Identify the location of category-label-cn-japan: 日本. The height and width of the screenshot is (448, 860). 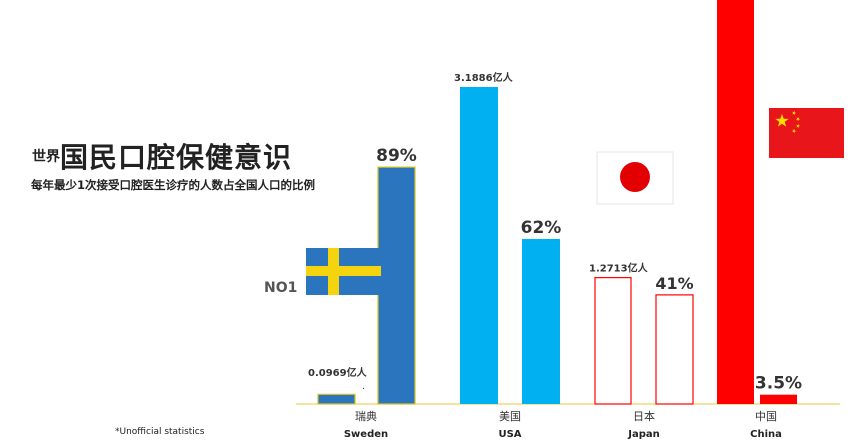
(644, 416).